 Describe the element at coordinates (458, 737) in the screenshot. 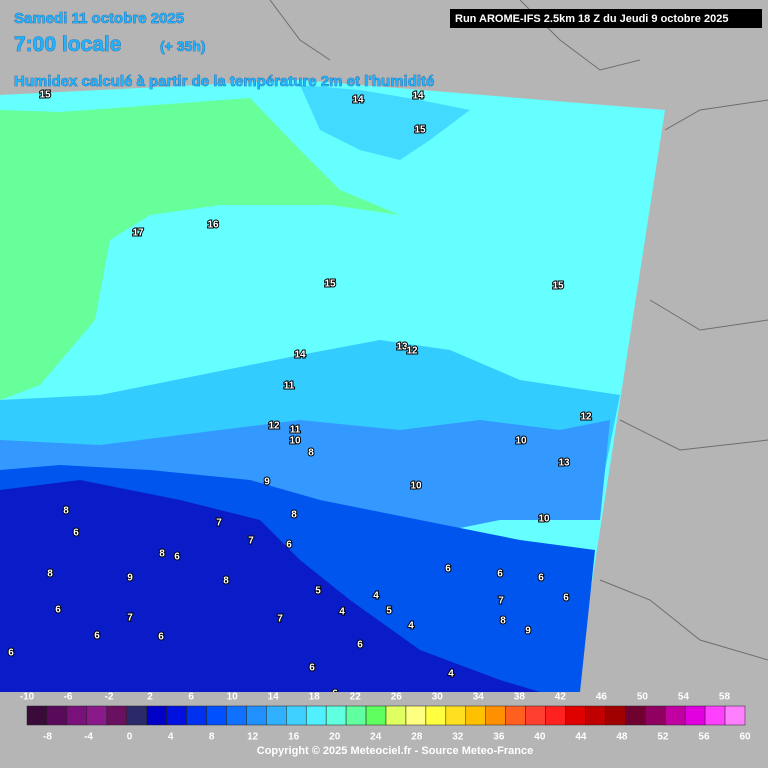

I see `colorbar-label: 32` at that location.